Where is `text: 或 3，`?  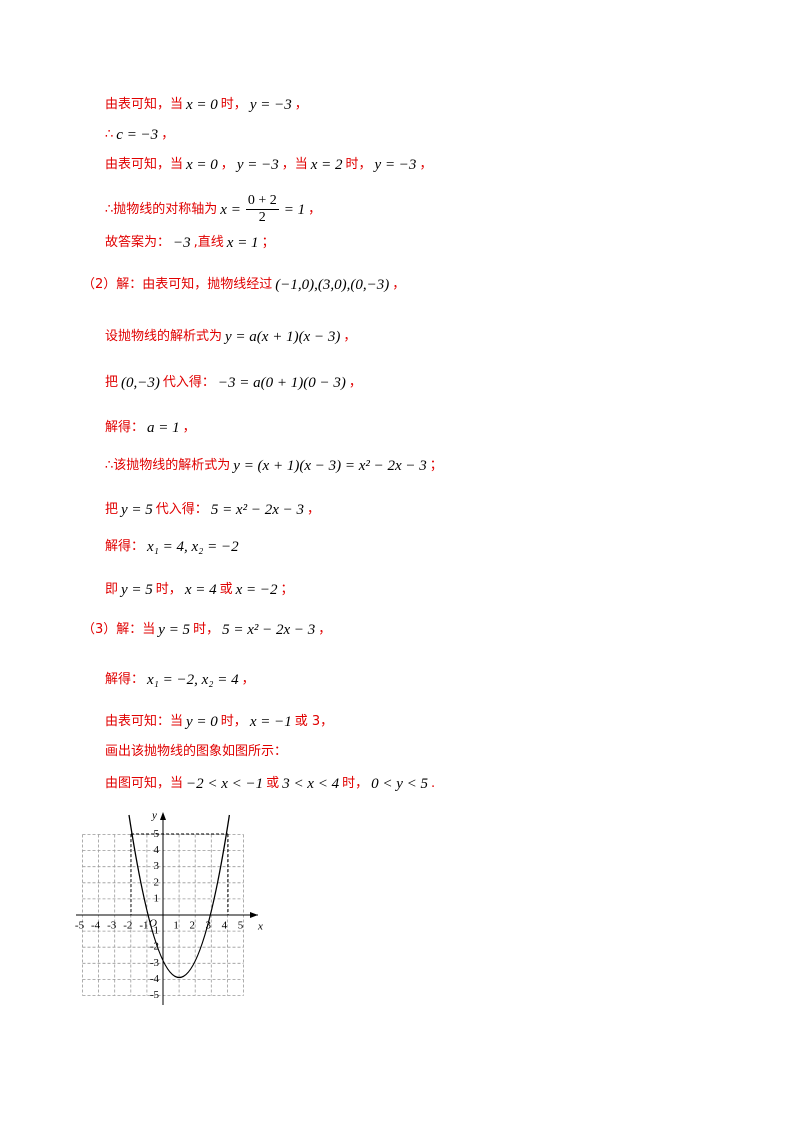
text: 或 3， is located at coordinates (314, 721).